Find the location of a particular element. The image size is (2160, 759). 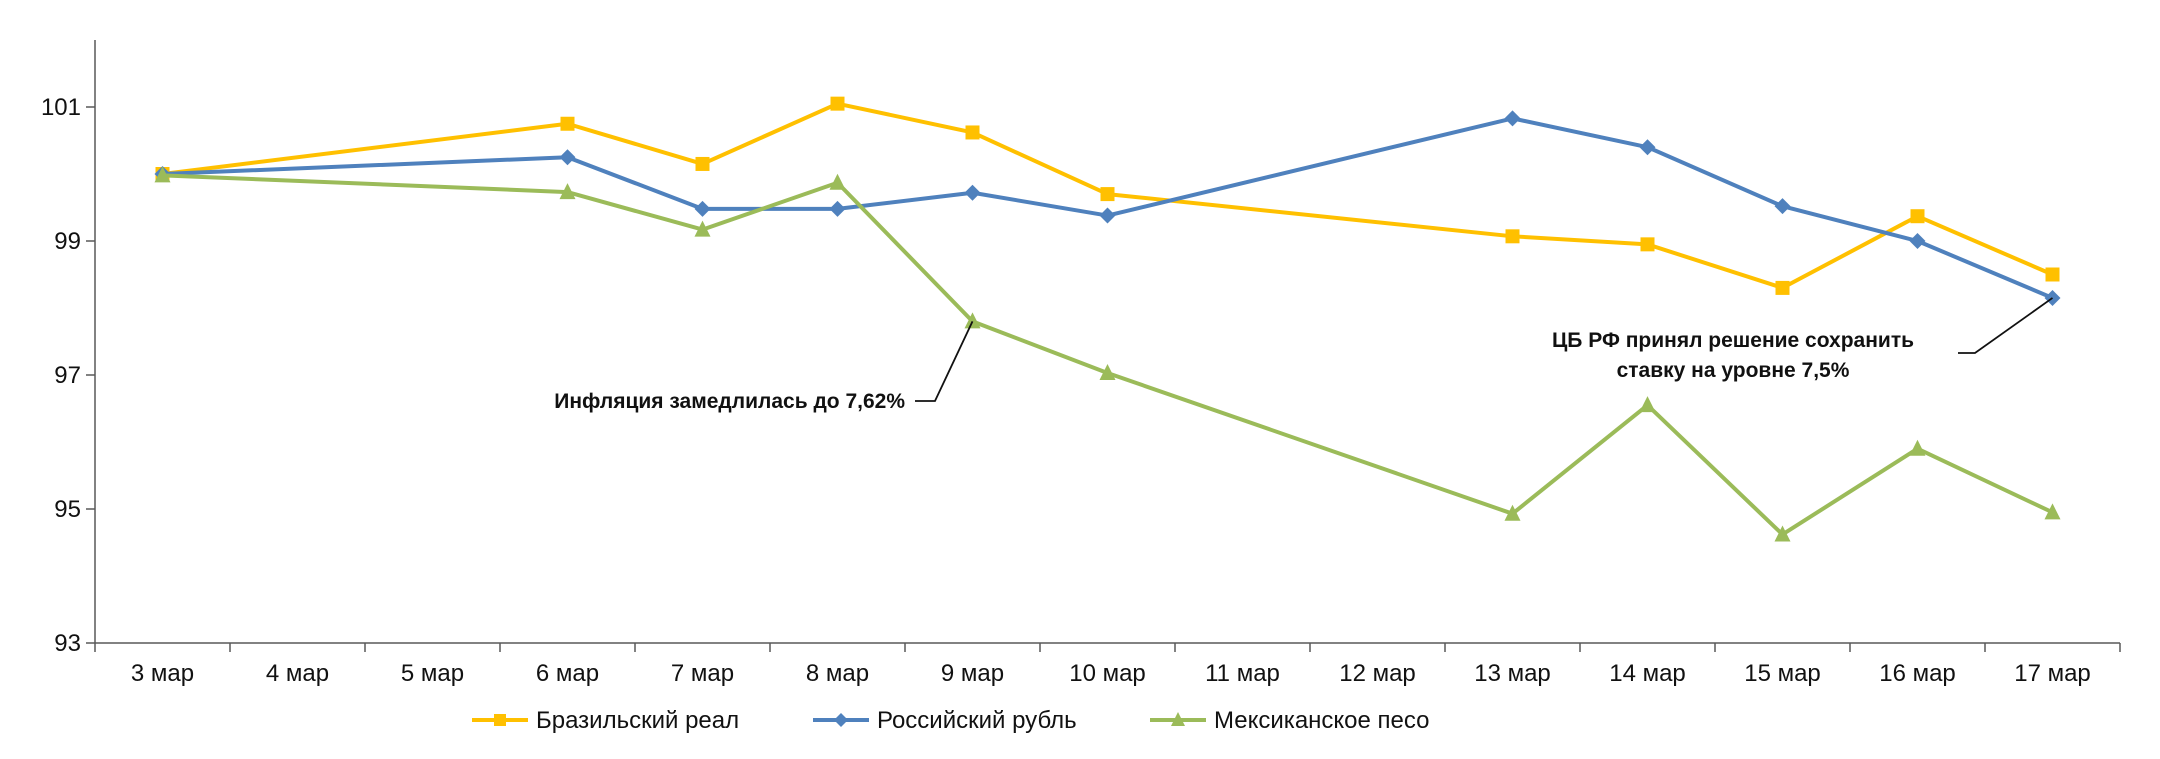

x-tick-label: 4 мар is located at coordinates (297, 673).